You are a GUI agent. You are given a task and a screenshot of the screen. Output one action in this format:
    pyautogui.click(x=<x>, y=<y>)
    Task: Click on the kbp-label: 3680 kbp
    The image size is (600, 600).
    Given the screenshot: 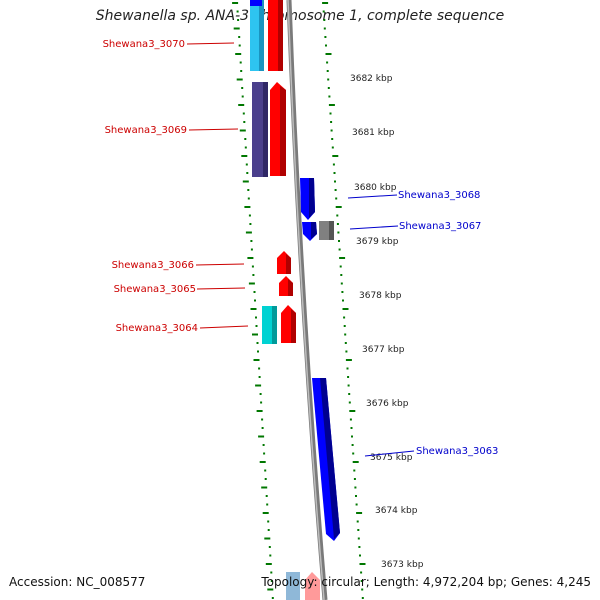 What is the action you would take?
    pyautogui.click(x=375, y=188)
    